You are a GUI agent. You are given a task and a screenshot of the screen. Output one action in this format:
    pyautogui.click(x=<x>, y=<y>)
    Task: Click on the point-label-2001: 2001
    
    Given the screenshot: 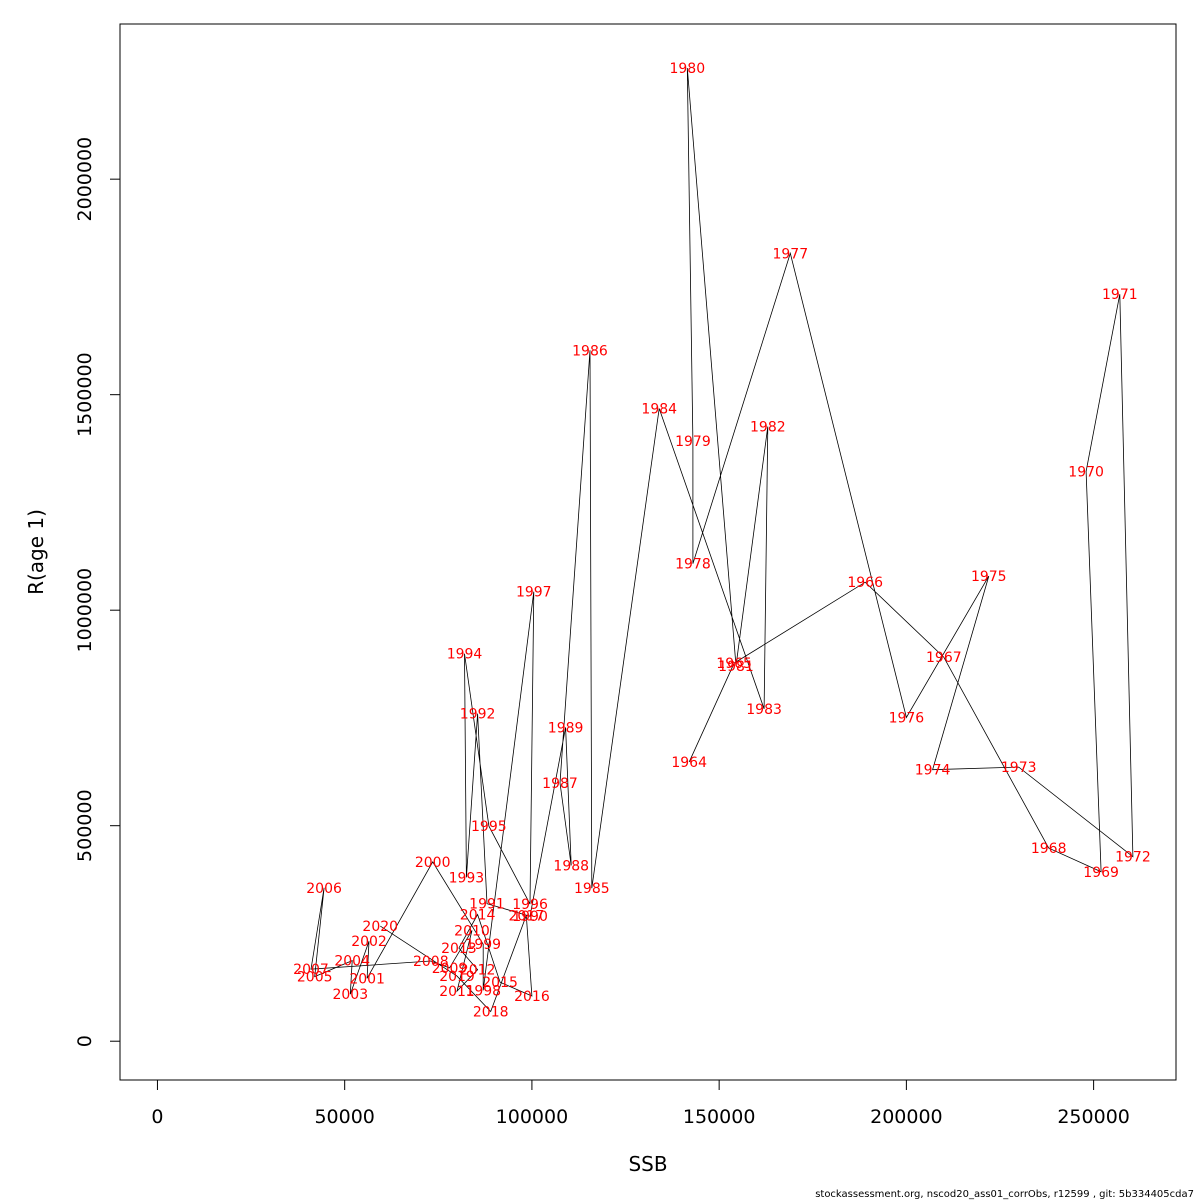 What is the action you would take?
    pyautogui.click(x=367, y=979)
    